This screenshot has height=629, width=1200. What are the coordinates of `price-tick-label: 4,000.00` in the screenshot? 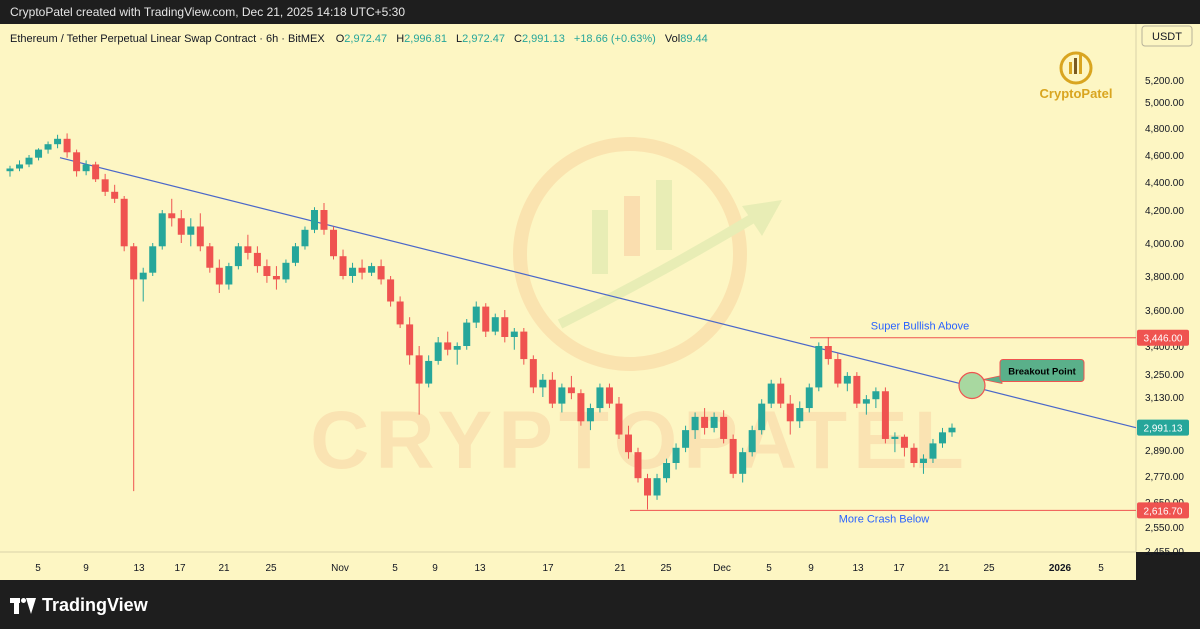 It's located at (1164, 244).